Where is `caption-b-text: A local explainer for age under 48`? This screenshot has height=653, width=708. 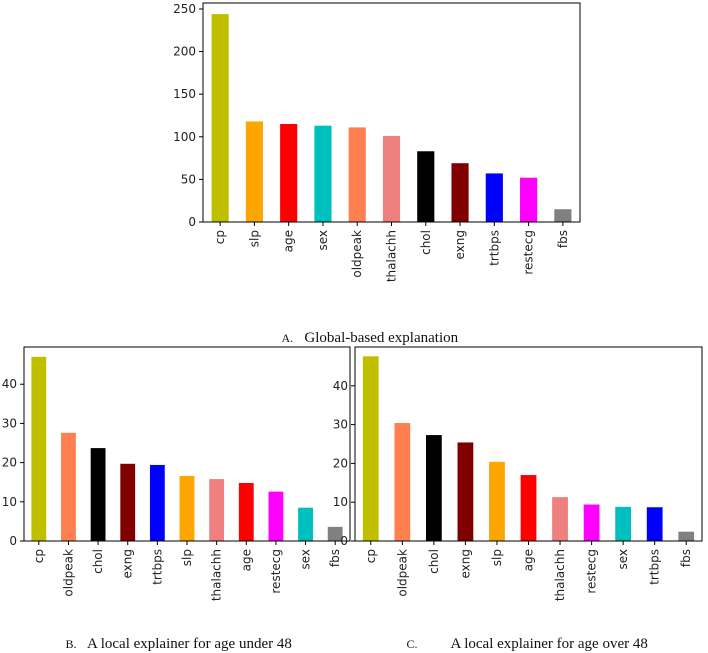 caption-b-text: A local explainer for age under 48 is located at coordinates (189, 644).